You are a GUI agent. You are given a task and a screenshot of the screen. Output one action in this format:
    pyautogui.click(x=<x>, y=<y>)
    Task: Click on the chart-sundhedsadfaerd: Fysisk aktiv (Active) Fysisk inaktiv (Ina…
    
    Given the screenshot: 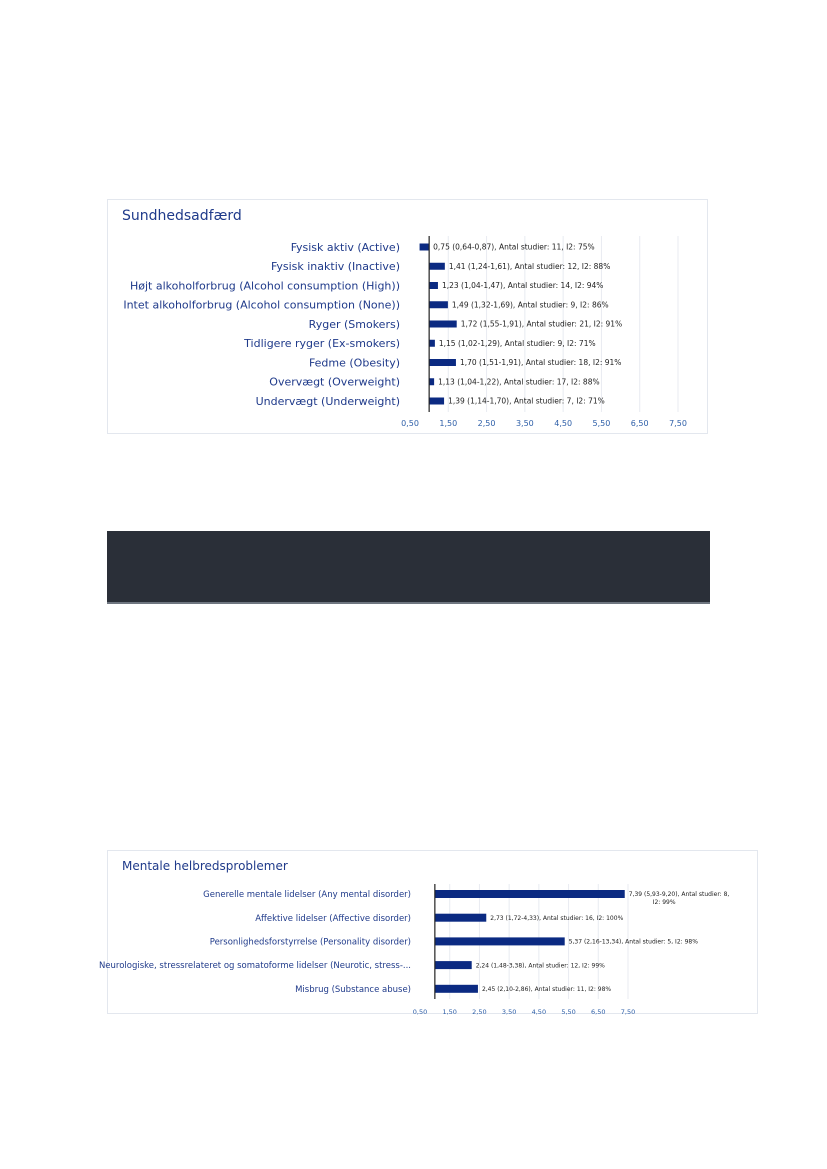 What is the action you would take?
    pyautogui.click(x=405, y=332)
    